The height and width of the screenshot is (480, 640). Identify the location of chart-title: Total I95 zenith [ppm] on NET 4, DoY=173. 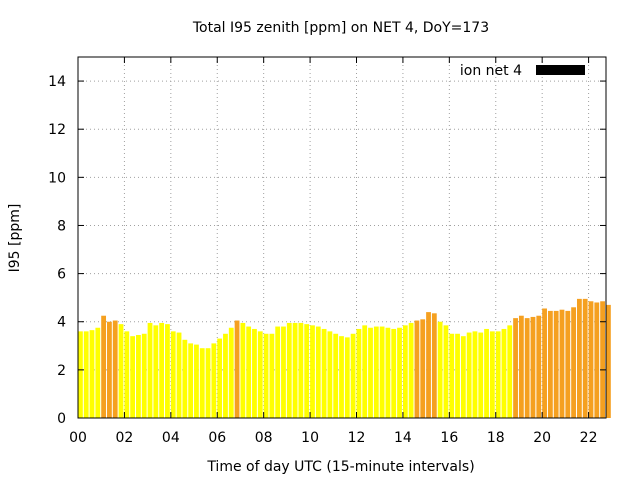
(340, 28).